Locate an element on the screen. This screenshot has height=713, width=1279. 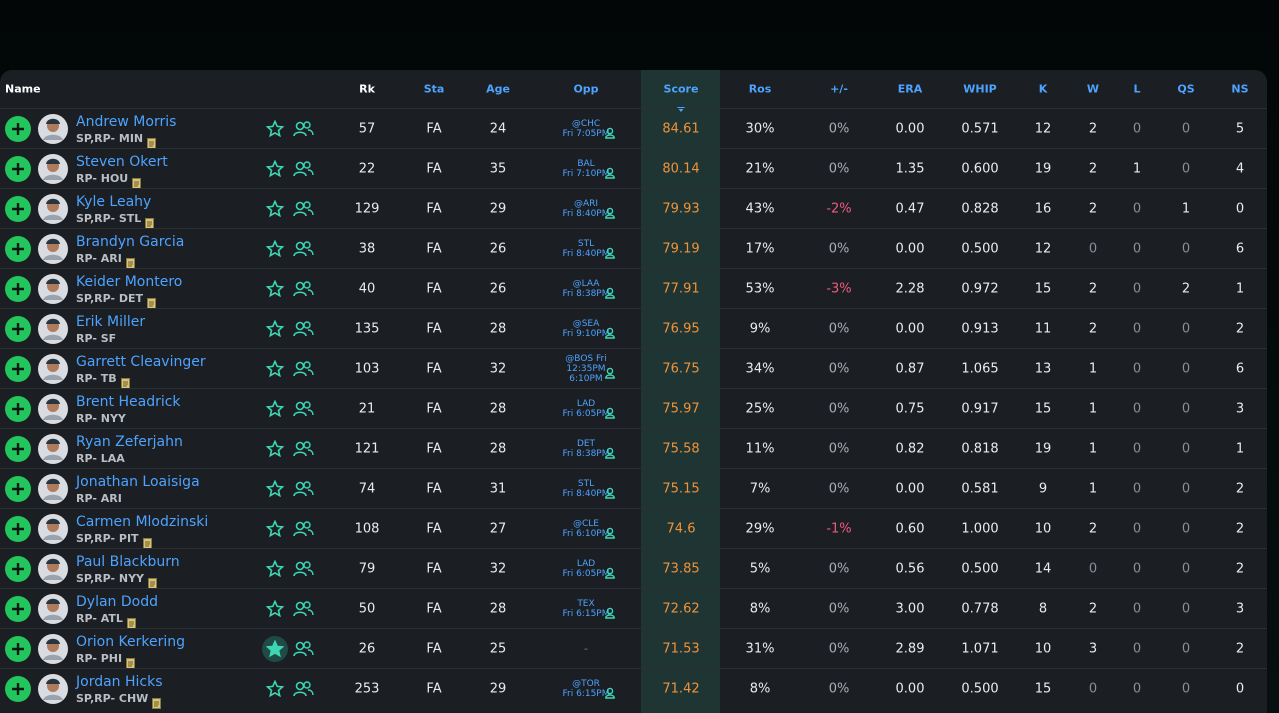
player-name: Kyle Leahy is located at coordinates (114, 202).